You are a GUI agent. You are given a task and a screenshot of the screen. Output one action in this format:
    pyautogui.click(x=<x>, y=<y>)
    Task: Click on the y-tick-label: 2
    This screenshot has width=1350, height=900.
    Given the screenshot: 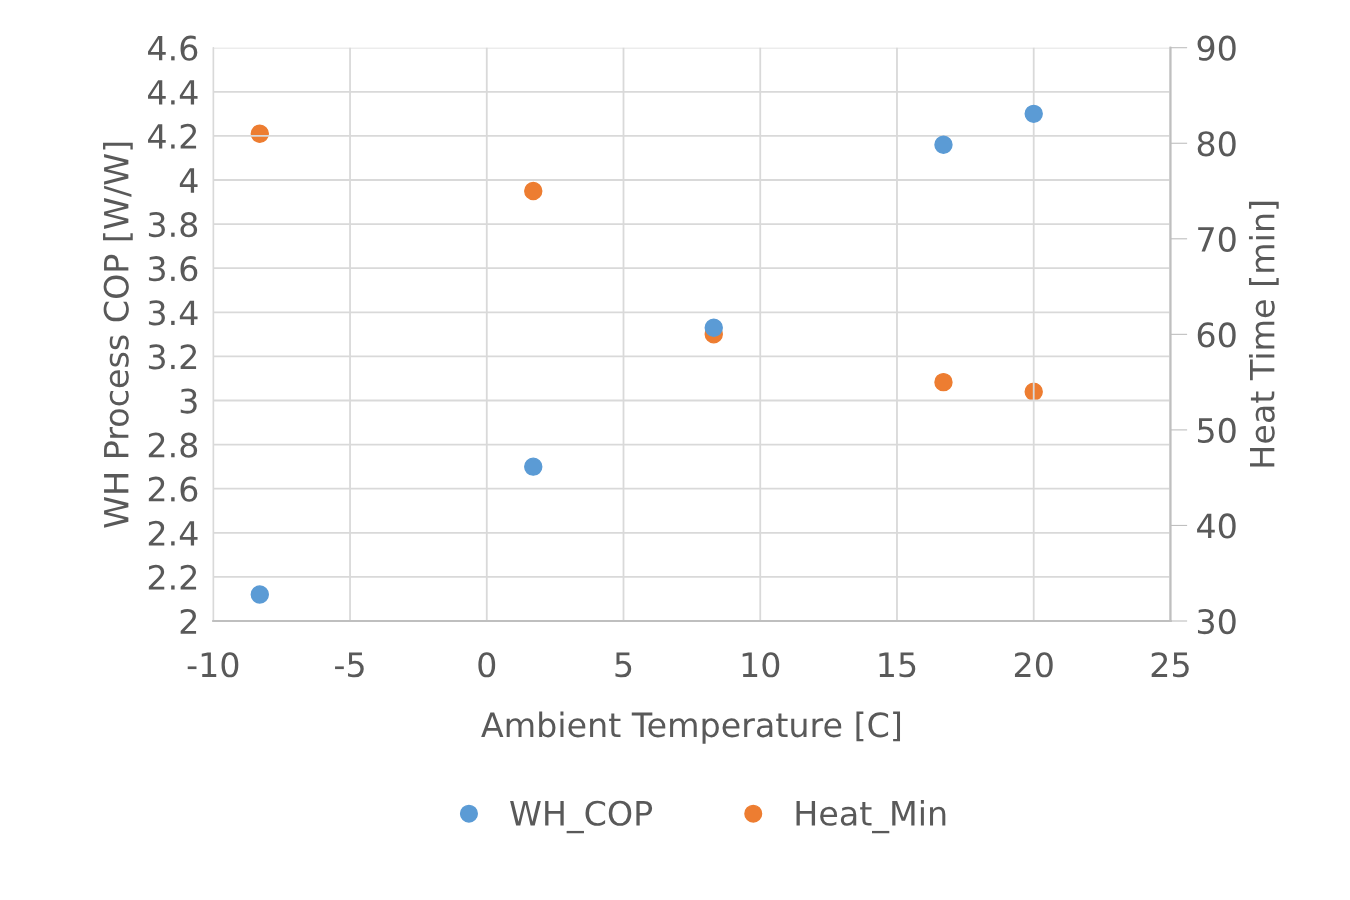 What is the action you would take?
    pyautogui.click(x=188, y=621)
    